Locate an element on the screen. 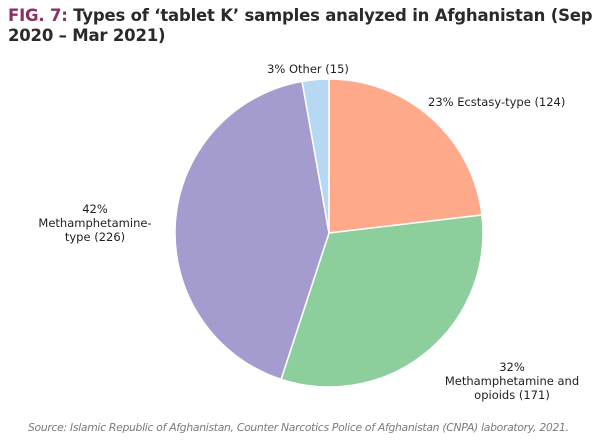 The image size is (599, 446). slice-label-line: 42% is located at coordinates (95, 209).